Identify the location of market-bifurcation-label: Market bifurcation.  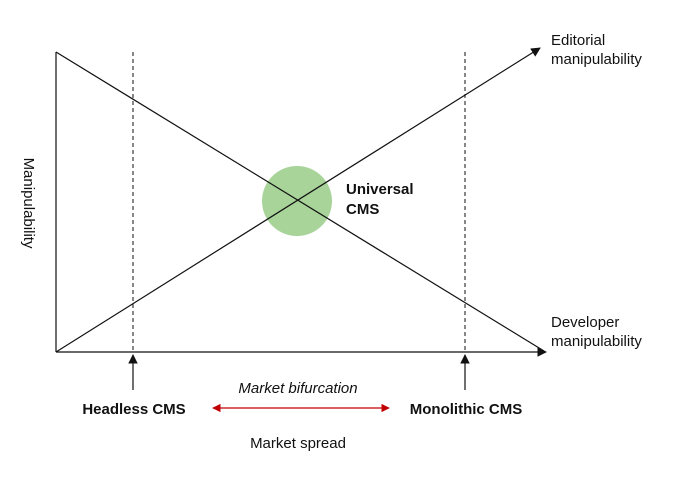
(297, 388).